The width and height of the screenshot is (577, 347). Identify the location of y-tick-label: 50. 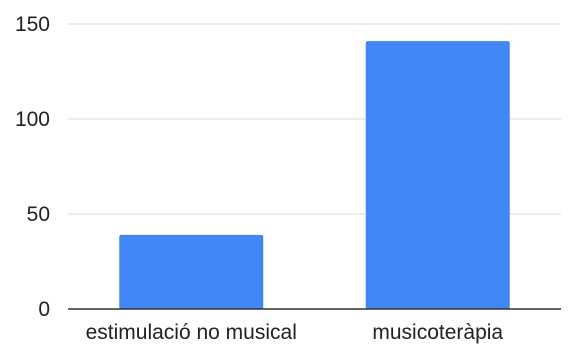
(38, 214).